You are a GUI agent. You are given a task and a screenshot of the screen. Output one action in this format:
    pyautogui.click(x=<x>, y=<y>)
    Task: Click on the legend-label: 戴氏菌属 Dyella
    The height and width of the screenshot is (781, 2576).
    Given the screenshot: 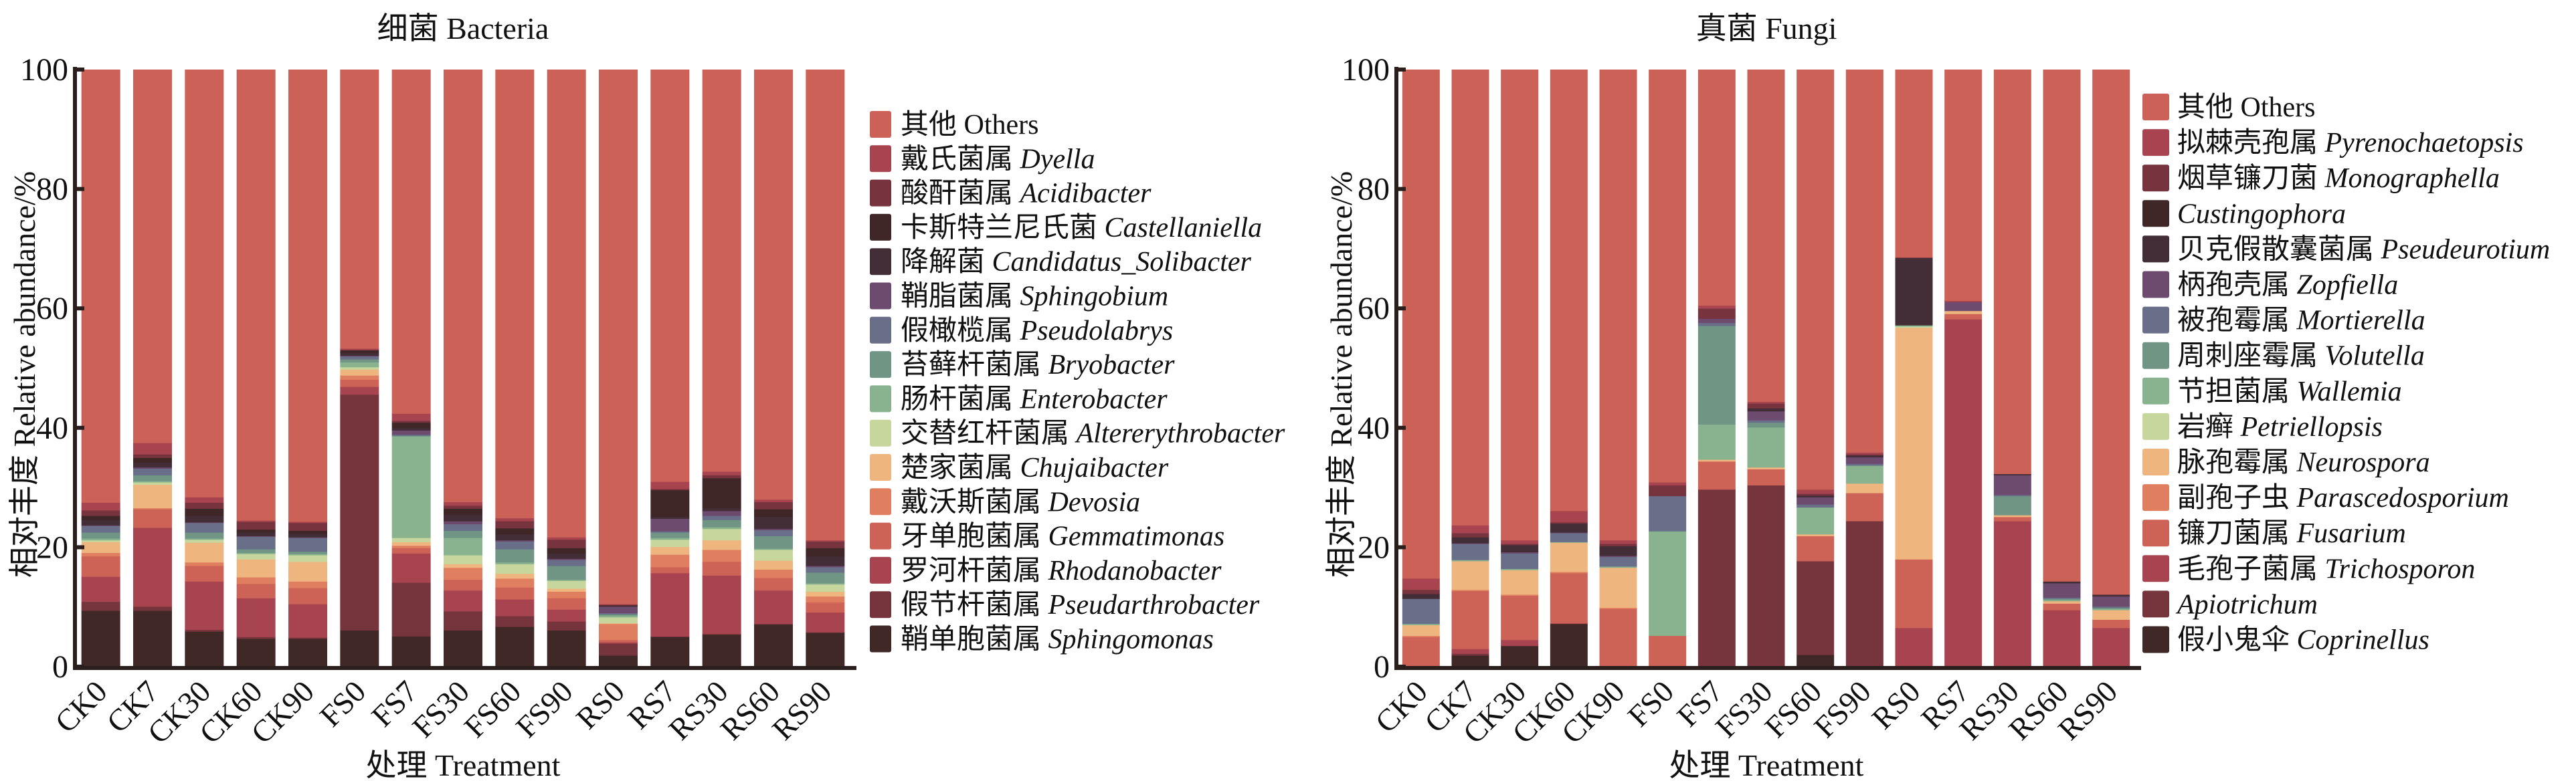 What is the action you would take?
    pyautogui.click(x=998, y=159)
    